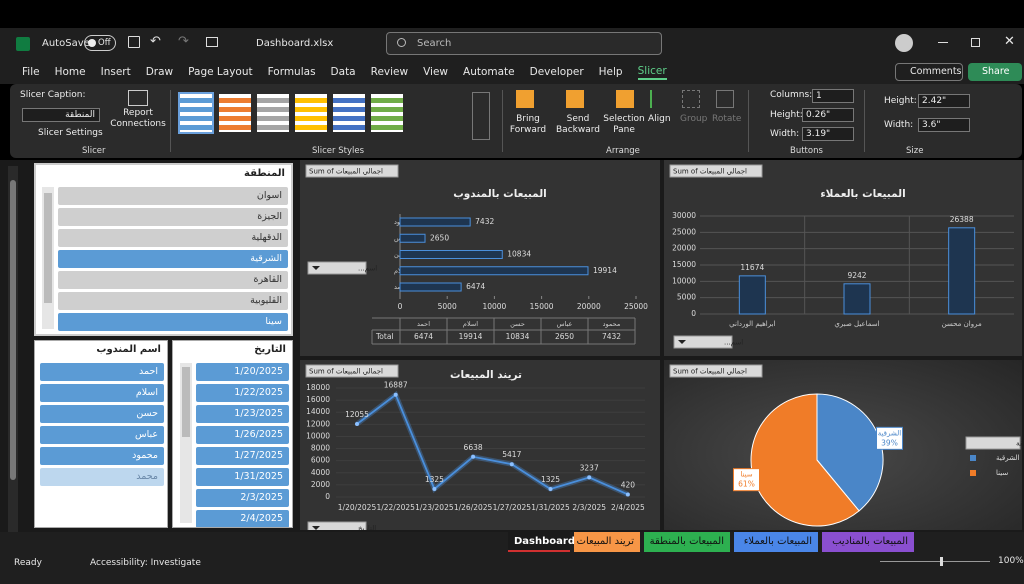  I want to click on slicer-item: 1/31/2025, so click(242, 477).